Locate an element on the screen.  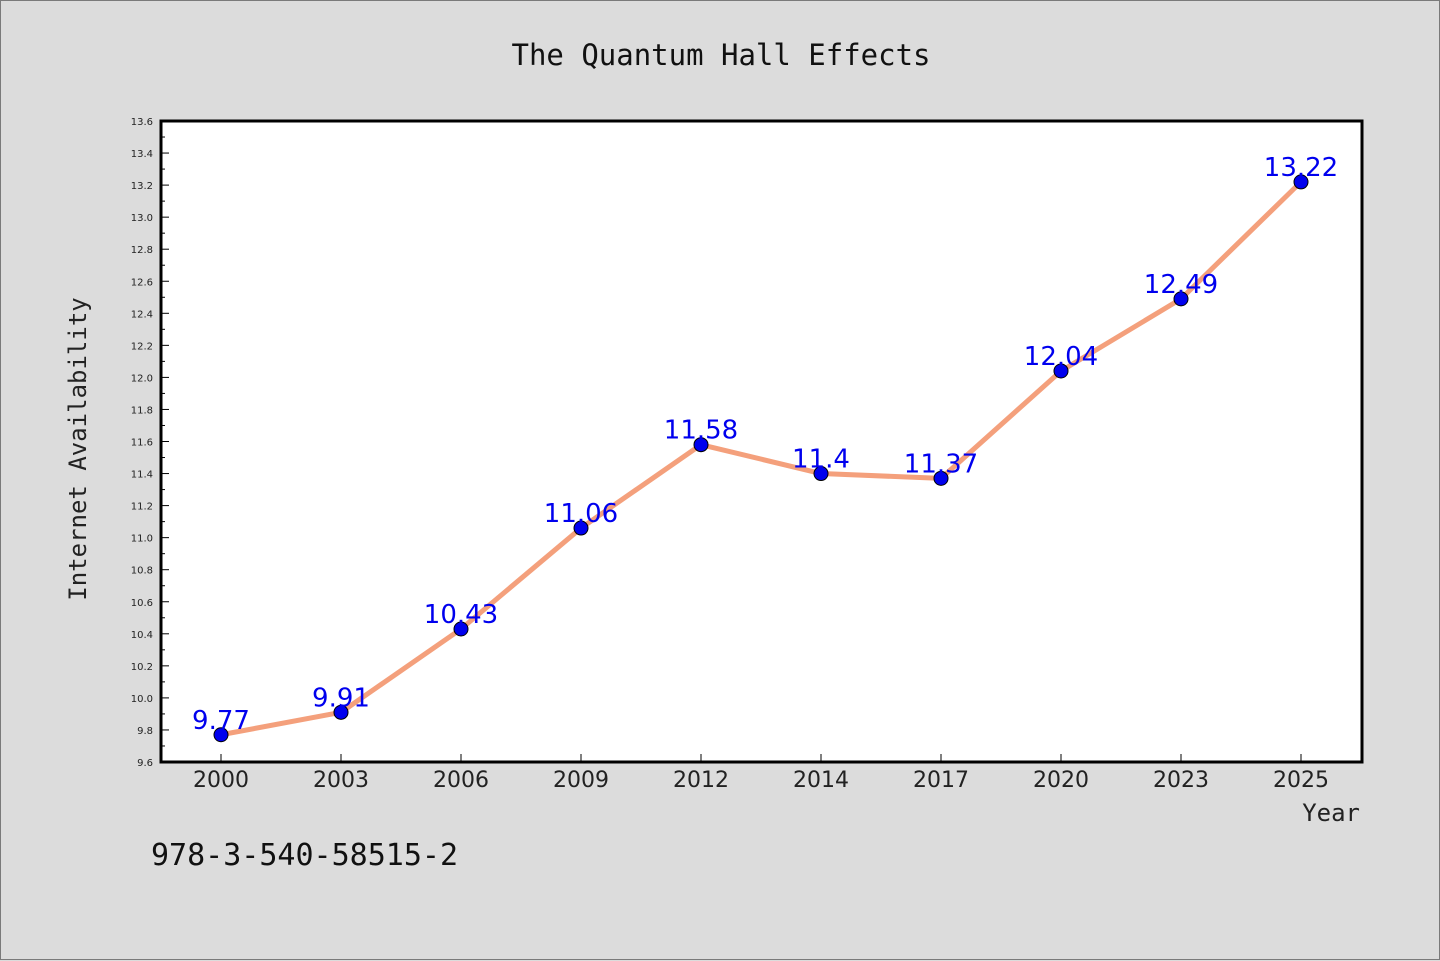
y-tick-label: 10.2 is located at coordinates (142, 667).